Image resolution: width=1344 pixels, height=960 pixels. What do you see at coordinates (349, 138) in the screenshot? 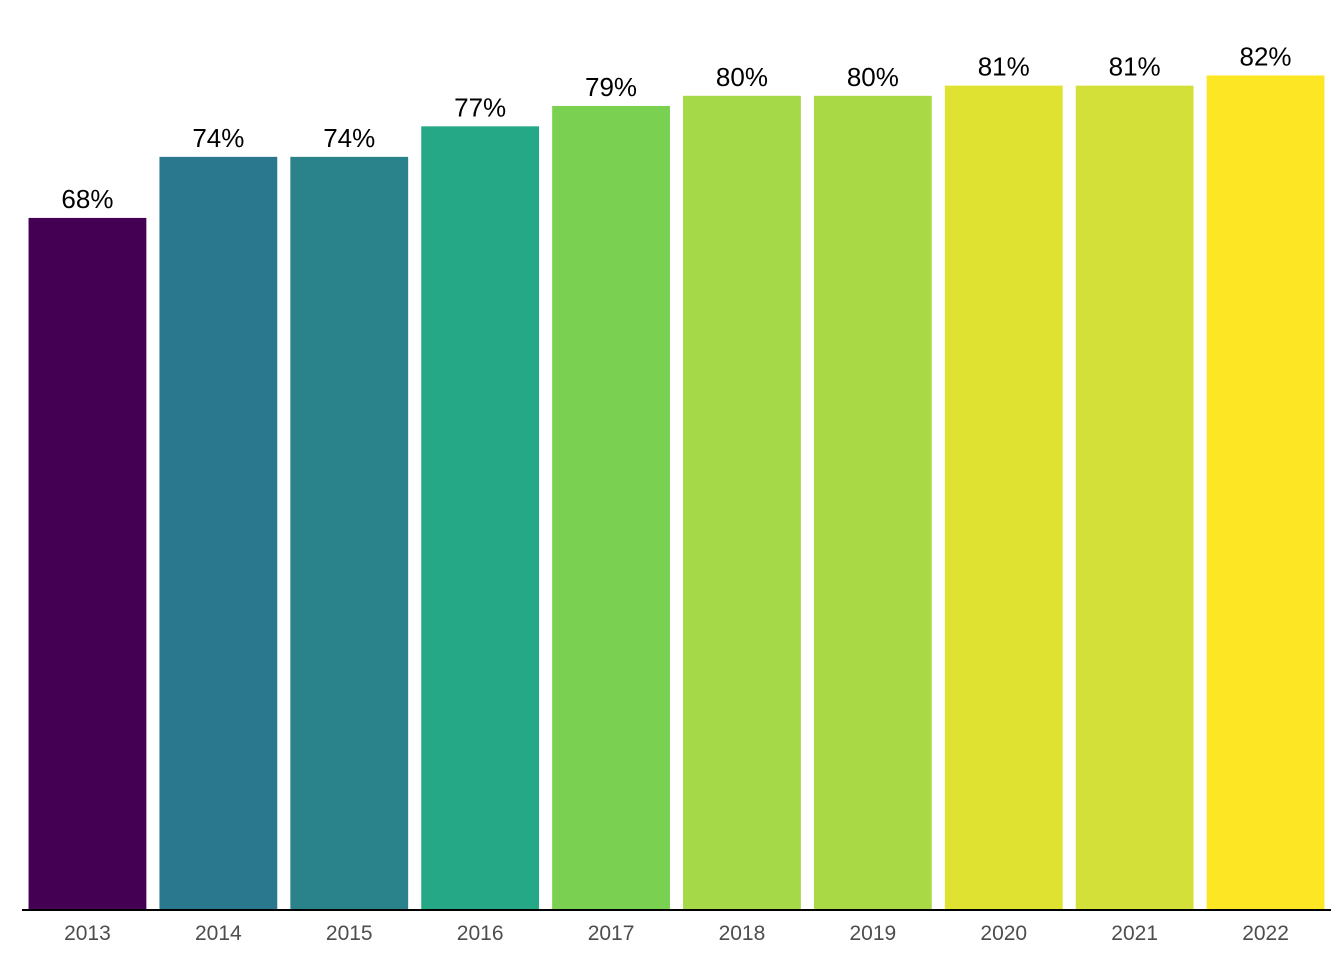
I see `bar-value-label-2015: 74%` at bounding box center [349, 138].